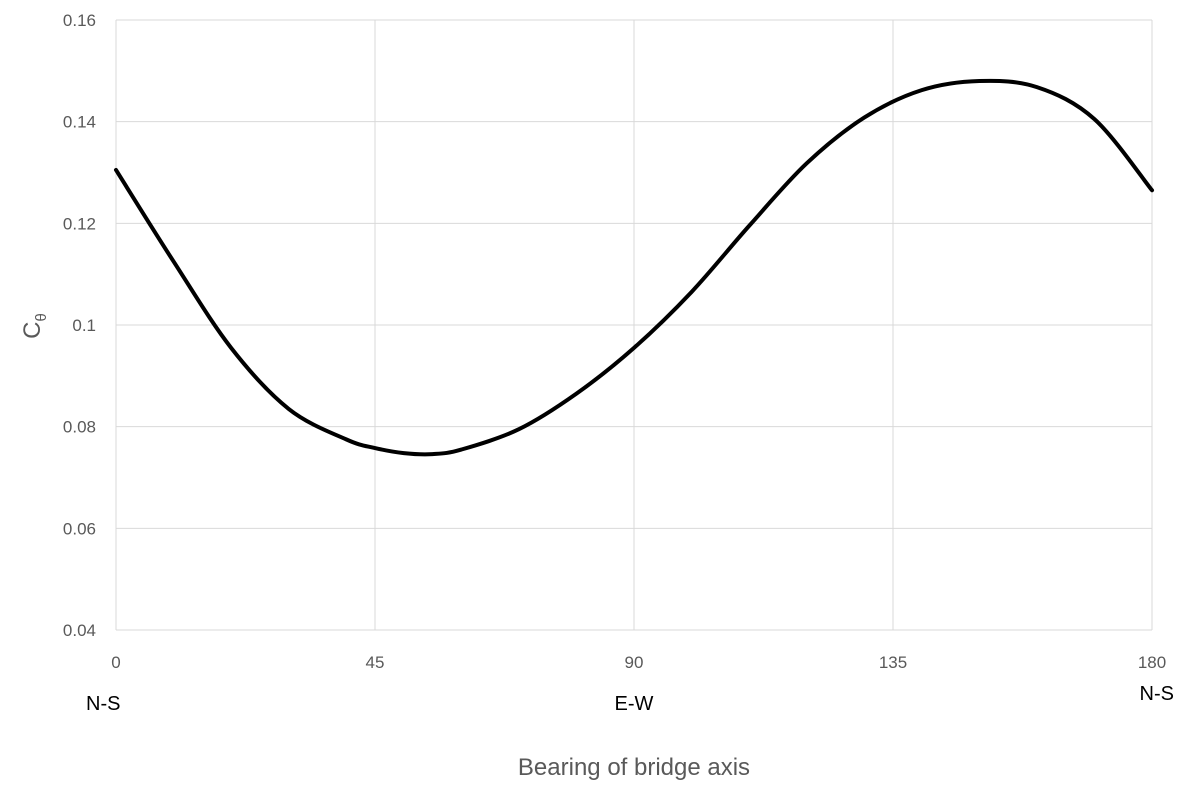  I want to click on x-axis-title: Bearing of bridge axis, so click(634, 767).